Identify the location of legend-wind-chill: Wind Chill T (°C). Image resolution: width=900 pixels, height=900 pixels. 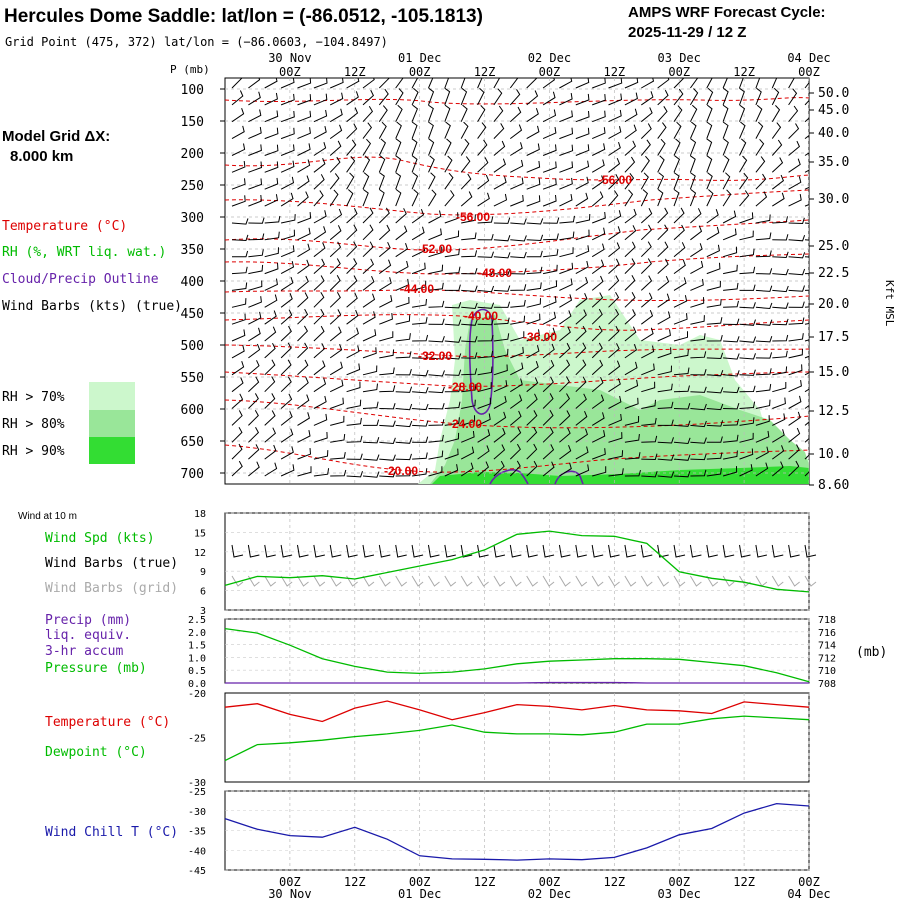
(111, 832).